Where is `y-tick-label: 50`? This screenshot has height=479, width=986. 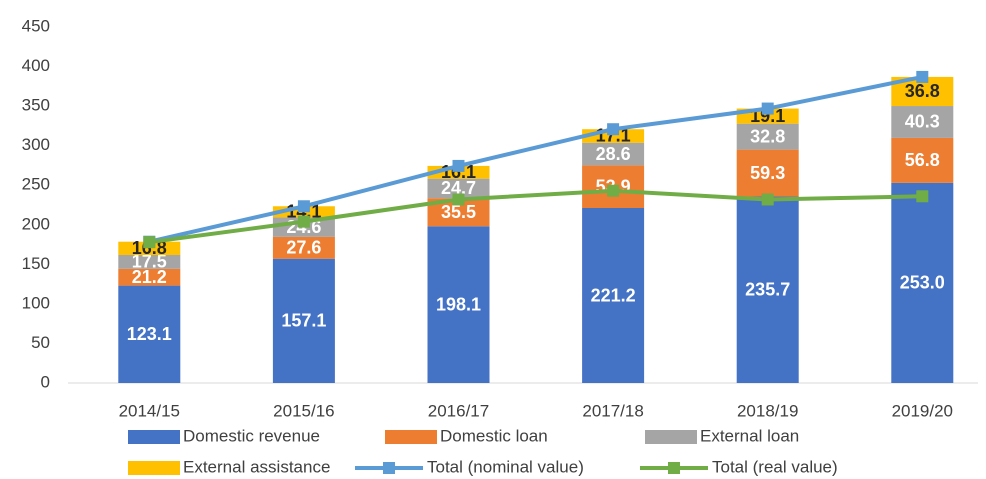
y-tick-label: 50 is located at coordinates (40, 342).